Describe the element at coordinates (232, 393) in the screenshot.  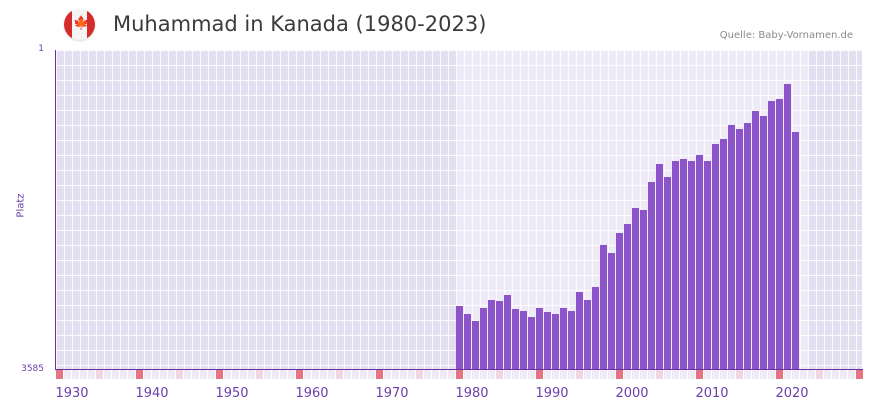
I see `x-tick-label: 1950` at that location.